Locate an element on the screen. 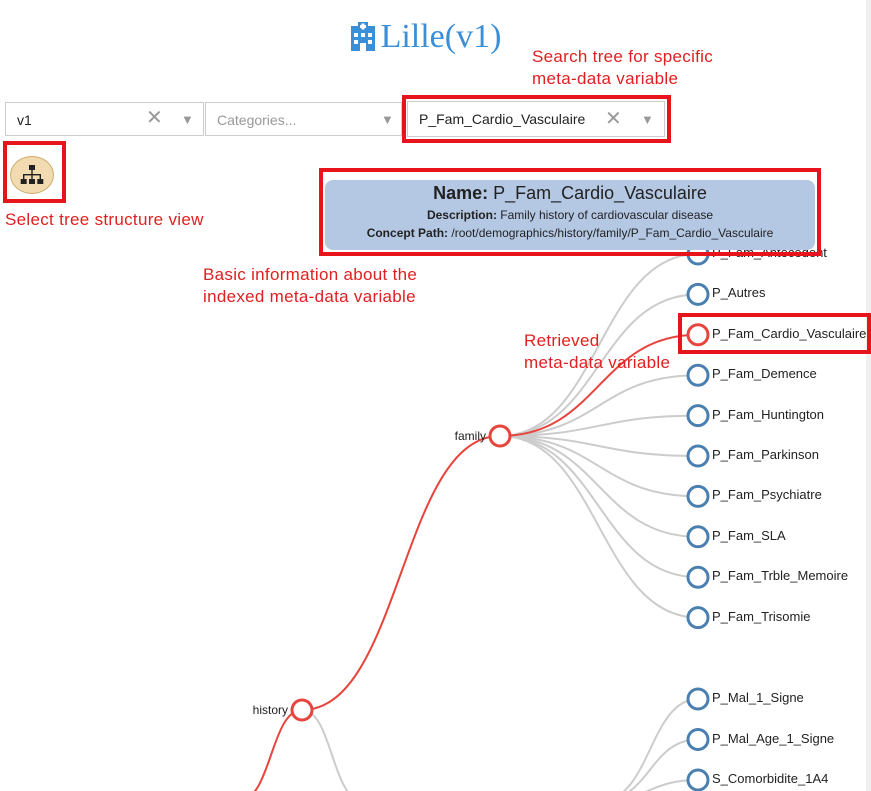 This screenshot has width=871, height=791. search-highlight-box is located at coordinates (536, 119).